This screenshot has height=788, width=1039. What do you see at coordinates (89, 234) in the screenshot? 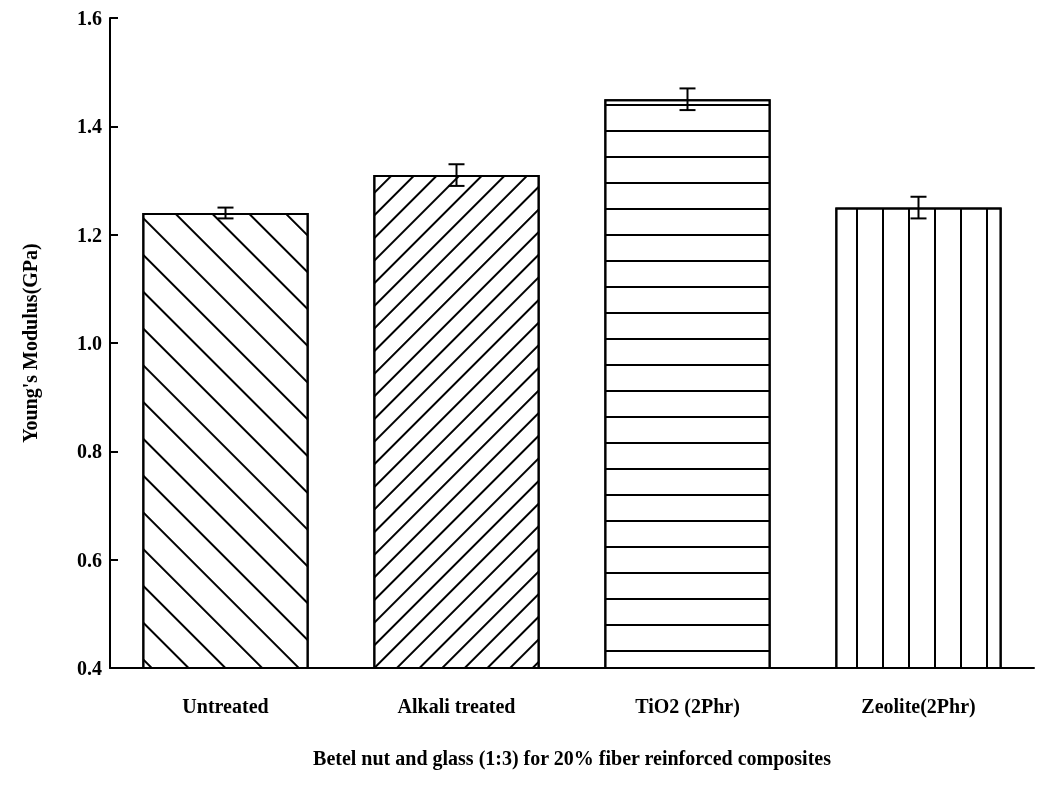
I see `y-tick-label: 1.2` at bounding box center [89, 234].